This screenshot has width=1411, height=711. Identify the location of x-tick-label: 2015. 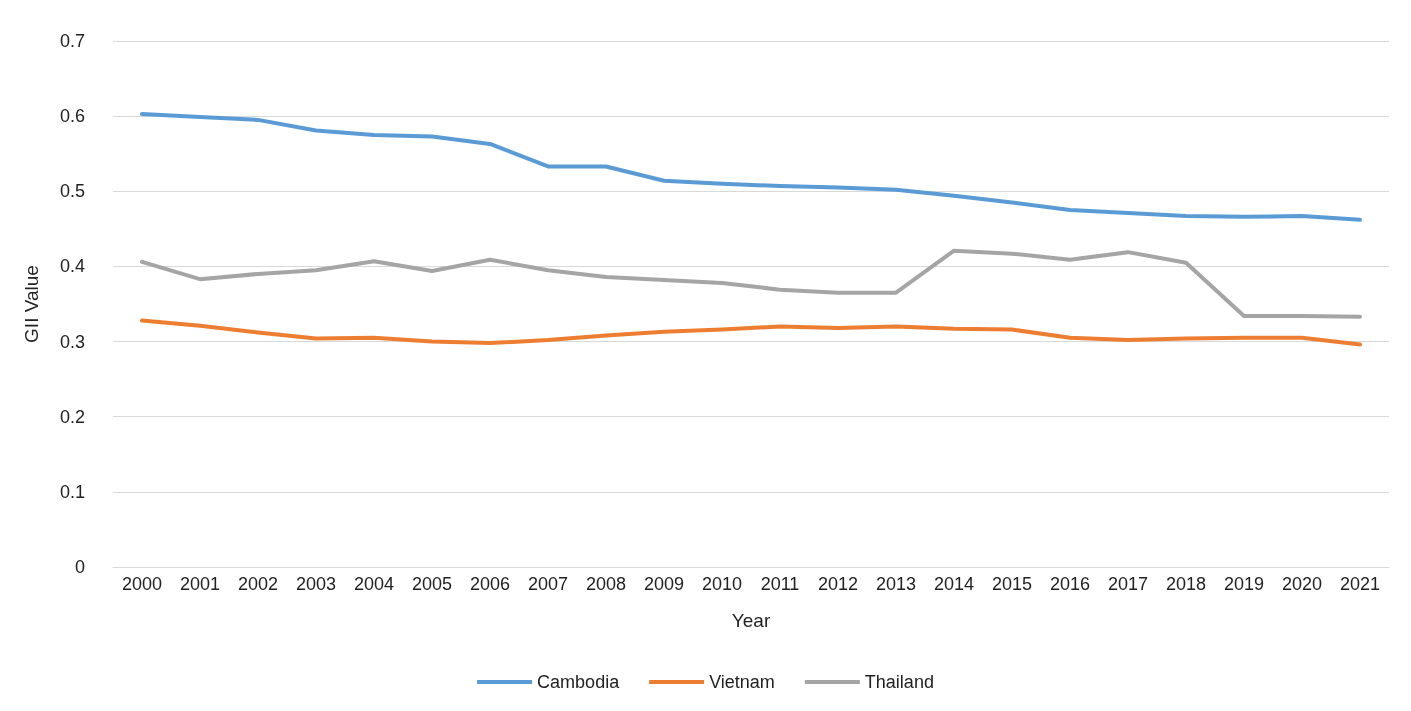
(1012, 584).